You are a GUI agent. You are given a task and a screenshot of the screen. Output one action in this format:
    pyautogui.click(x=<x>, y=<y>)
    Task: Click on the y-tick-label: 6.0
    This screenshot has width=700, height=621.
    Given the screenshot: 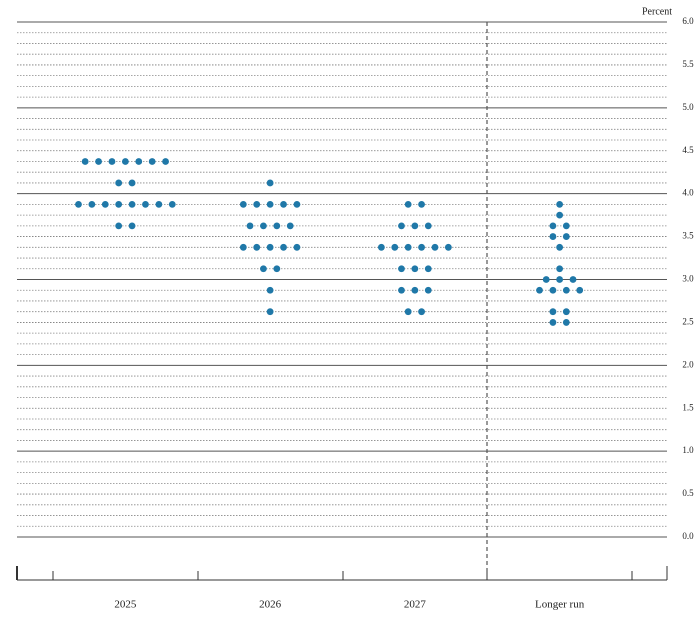 What is the action you would take?
    pyautogui.click(x=688, y=21)
    